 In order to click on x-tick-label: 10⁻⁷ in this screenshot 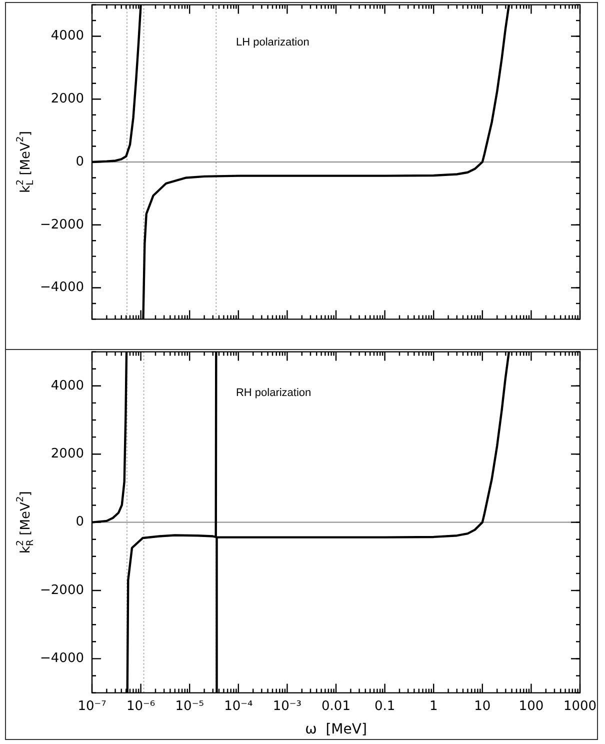, I will do `click(92, 706)`.